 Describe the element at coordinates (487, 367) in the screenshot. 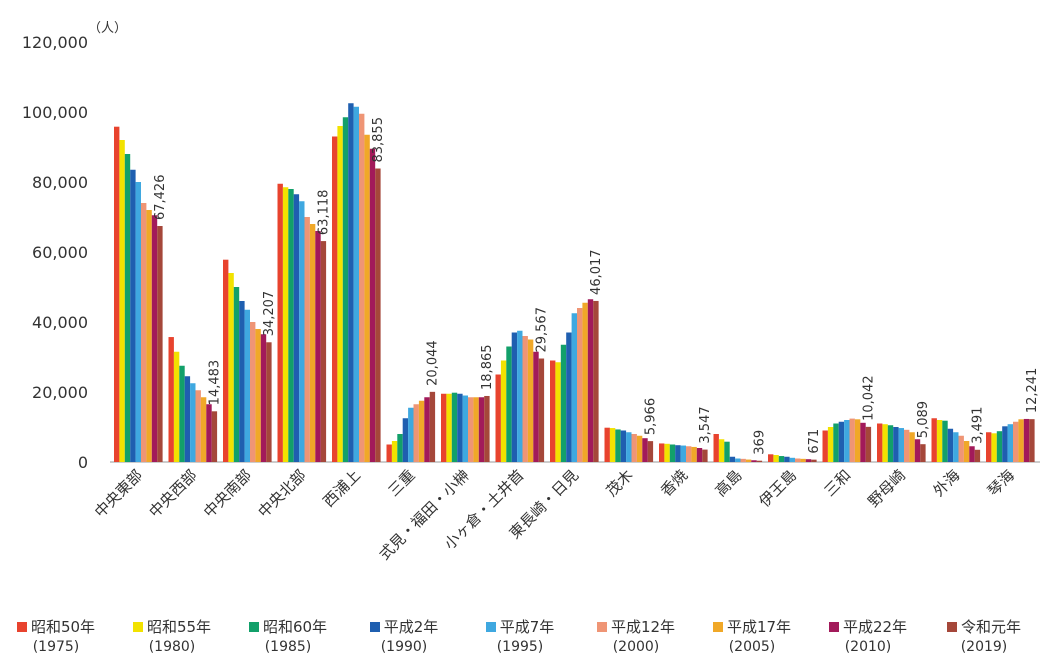

I see `data-label: 18,865` at that location.